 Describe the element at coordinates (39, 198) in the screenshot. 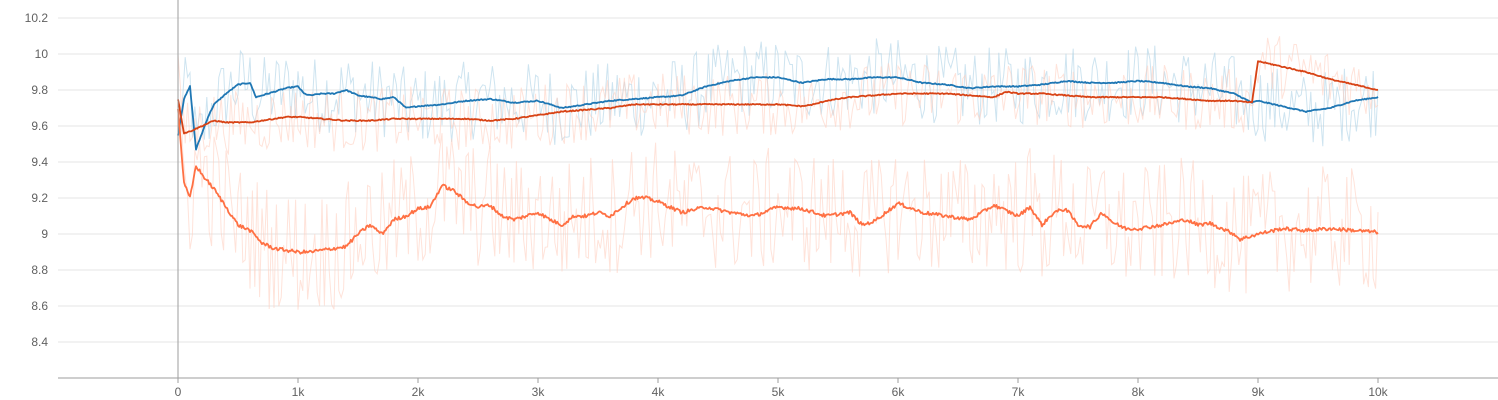

I see `y-tick-label: 9.2` at that location.